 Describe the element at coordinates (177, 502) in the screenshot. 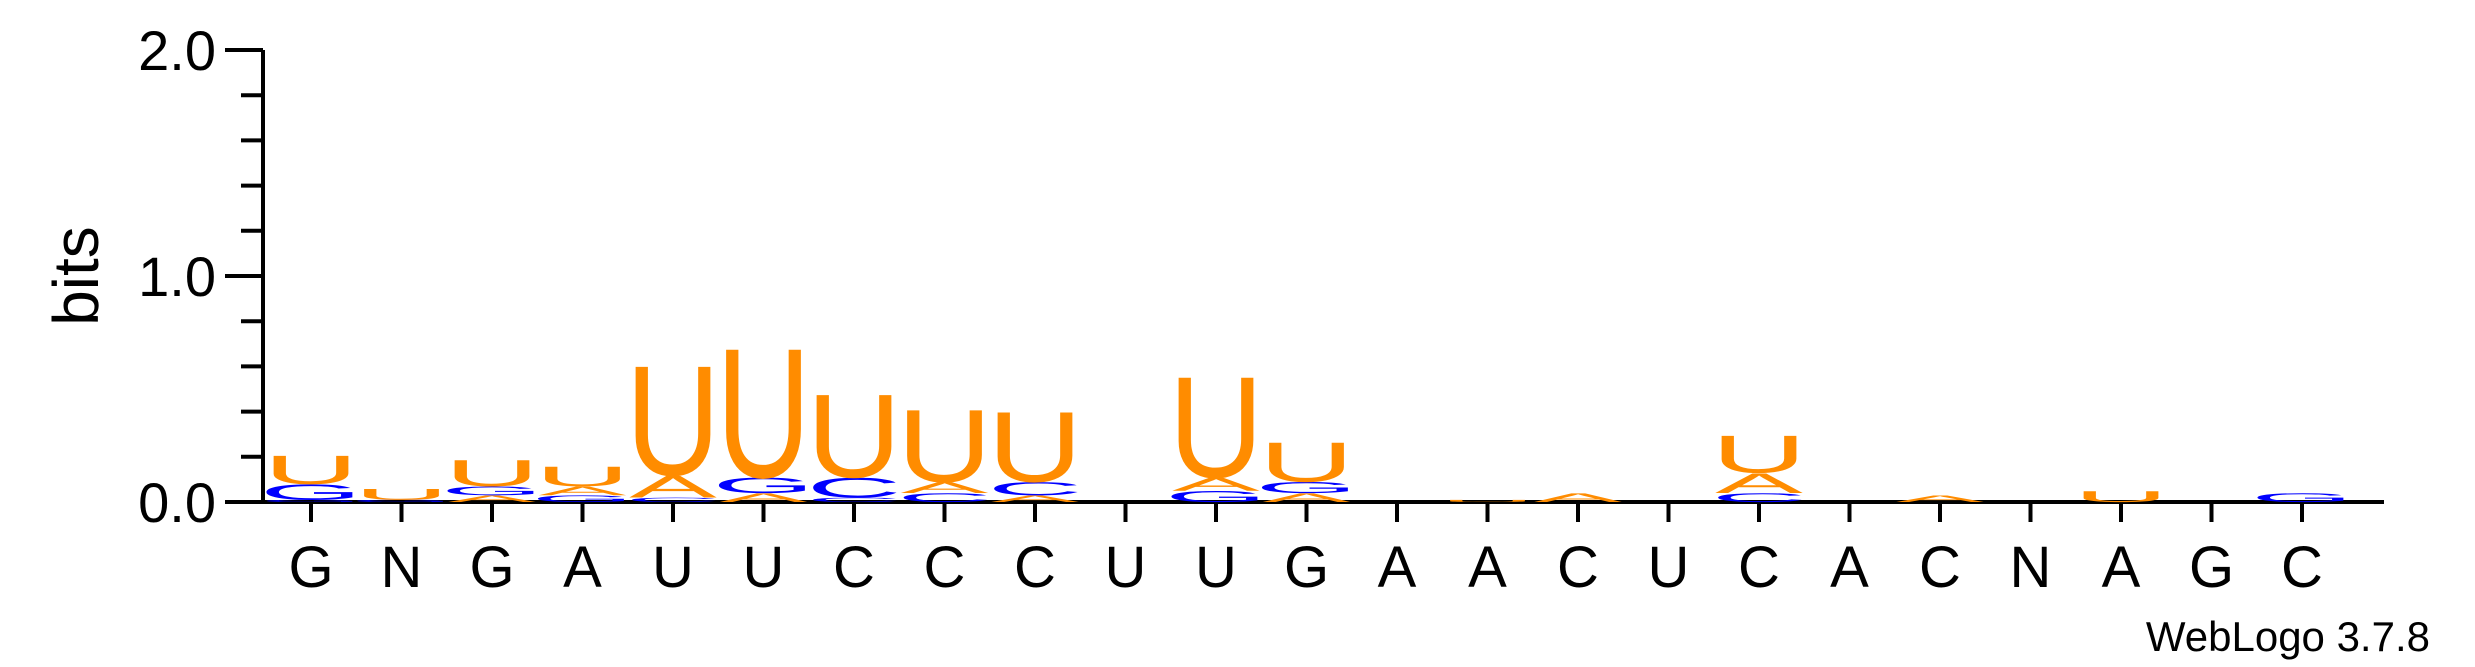

I see `y-tick-label: 0.0` at that location.